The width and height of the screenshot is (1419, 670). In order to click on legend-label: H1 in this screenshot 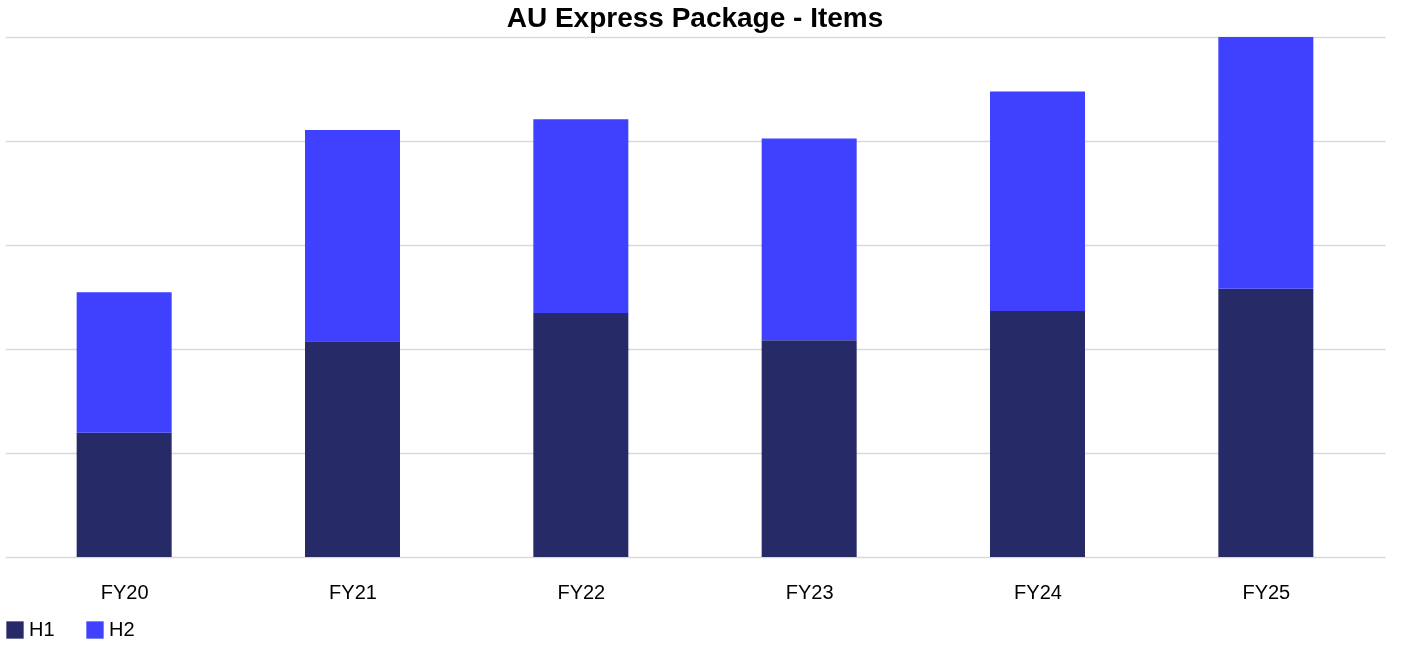, I will do `click(42, 629)`.